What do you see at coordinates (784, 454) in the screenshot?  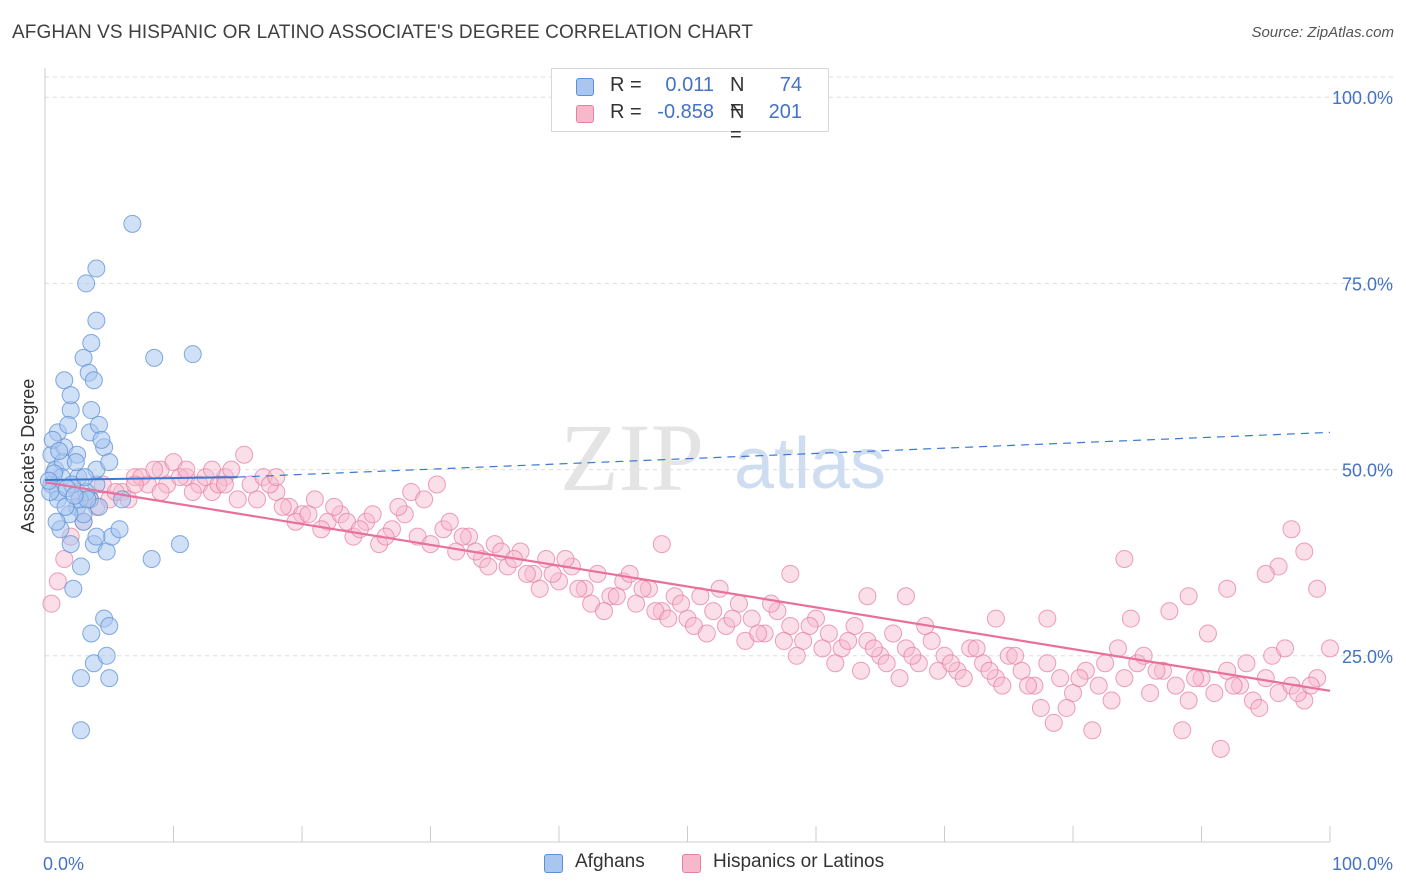 I see `afghans-trend-extension` at bounding box center [784, 454].